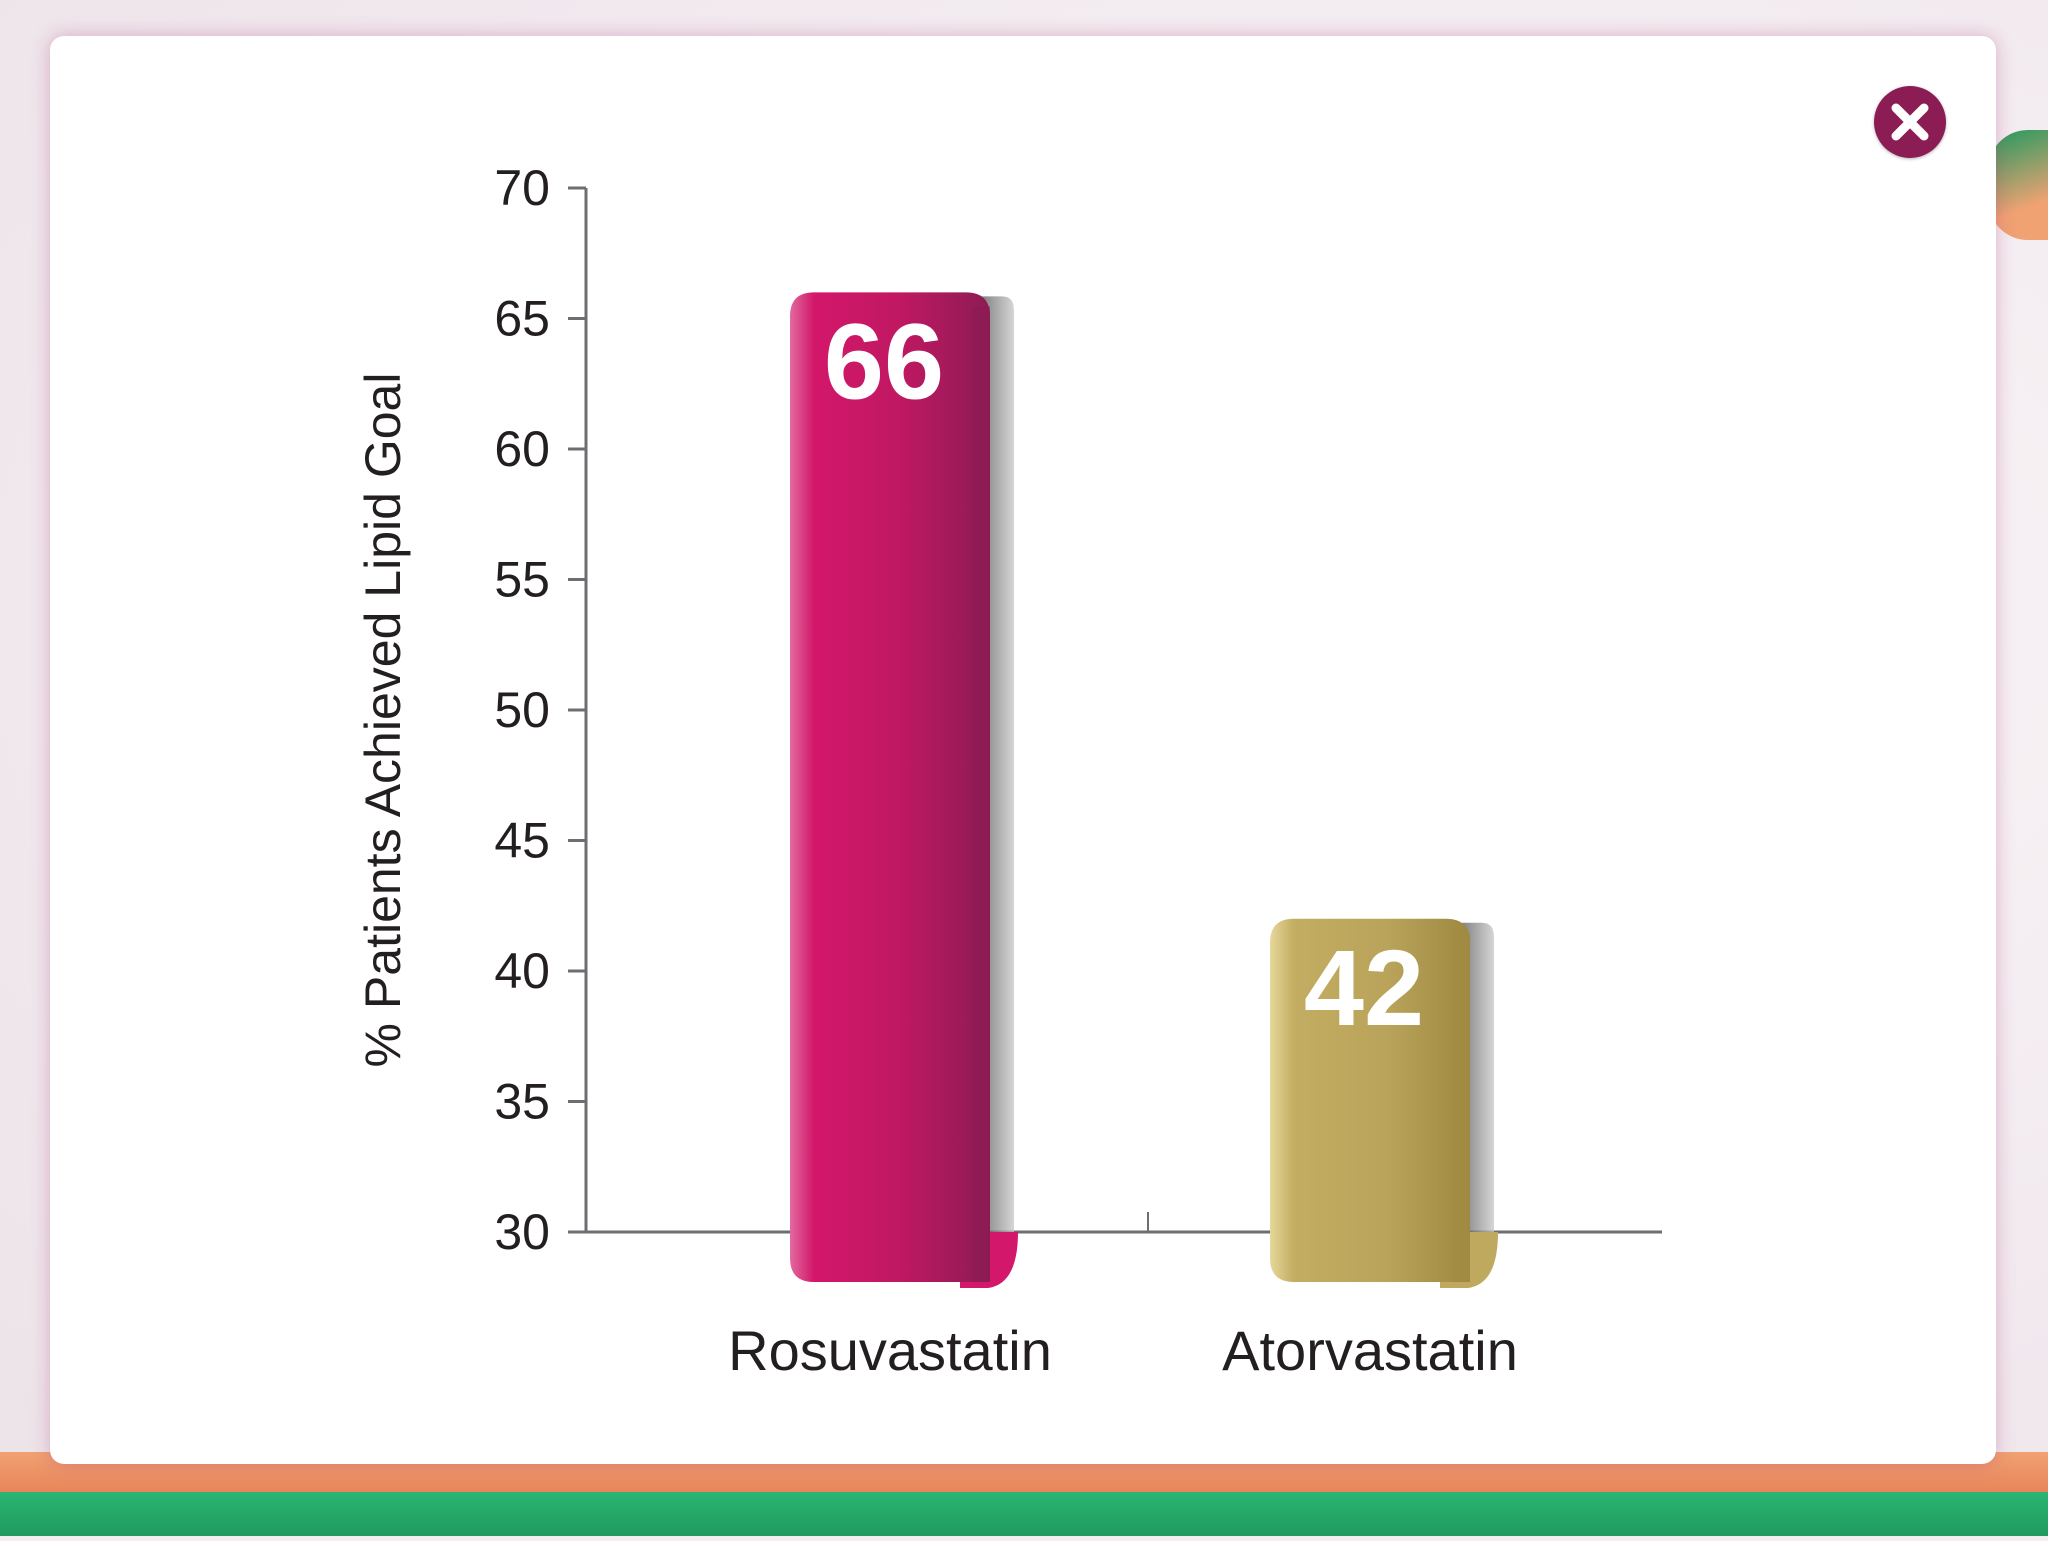 This screenshot has height=1541, width=2048. Describe the element at coordinates (1364, 987) in the screenshot. I see `data-label: 42` at that location.